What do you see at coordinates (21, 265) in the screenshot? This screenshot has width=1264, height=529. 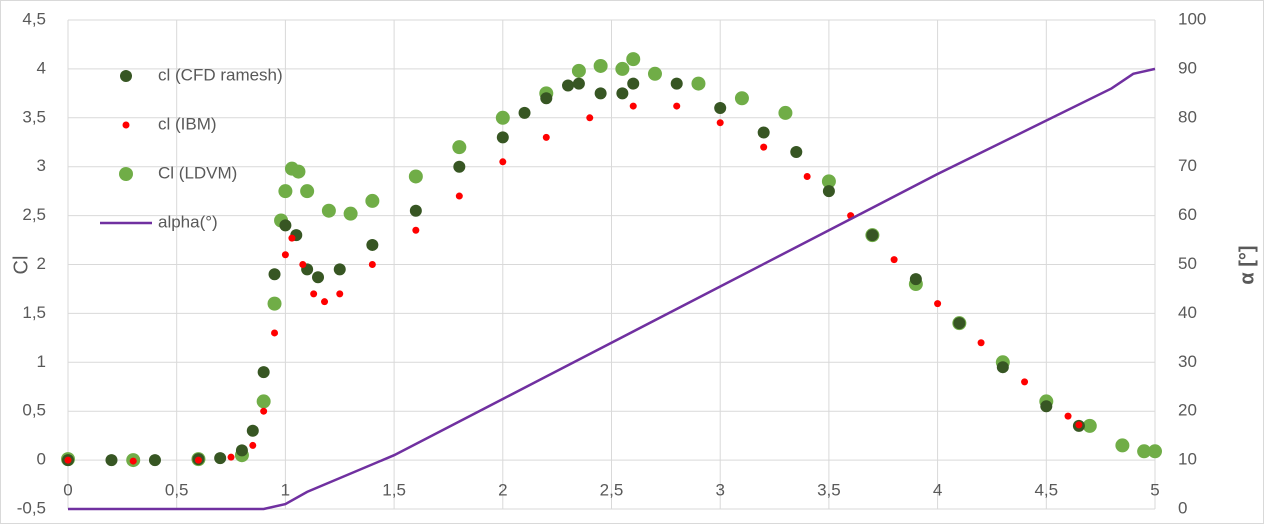 I see `y-axis-title: Cl` at bounding box center [21, 265].